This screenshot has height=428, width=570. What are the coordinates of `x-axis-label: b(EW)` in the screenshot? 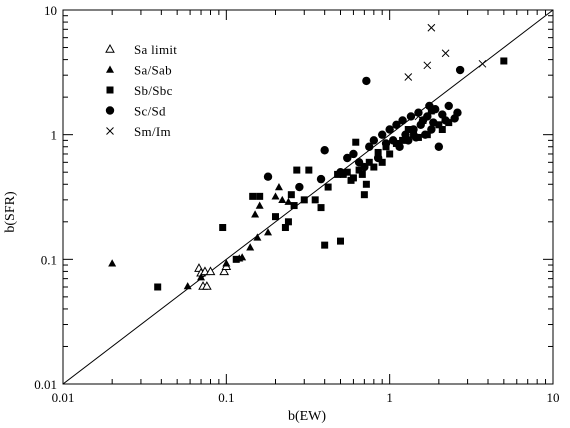 It's located at (307, 416).